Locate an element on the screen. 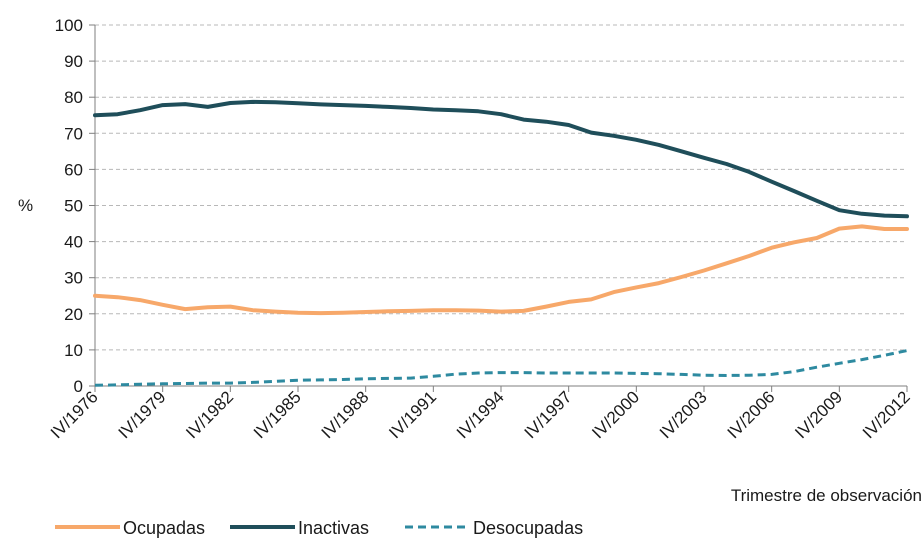  y-tick-label: 90 is located at coordinates (73, 61).